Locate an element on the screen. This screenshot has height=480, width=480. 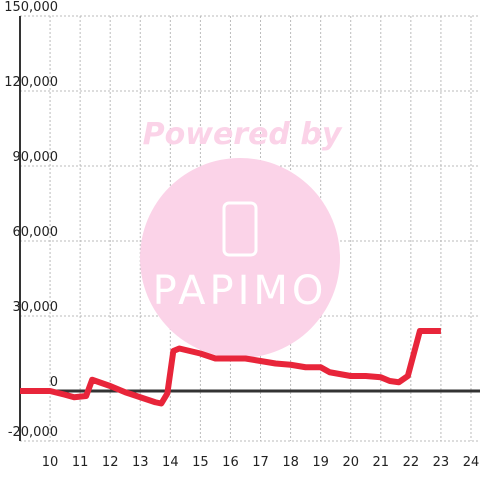
x-tick-label: 10 is located at coordinates (50, 462).